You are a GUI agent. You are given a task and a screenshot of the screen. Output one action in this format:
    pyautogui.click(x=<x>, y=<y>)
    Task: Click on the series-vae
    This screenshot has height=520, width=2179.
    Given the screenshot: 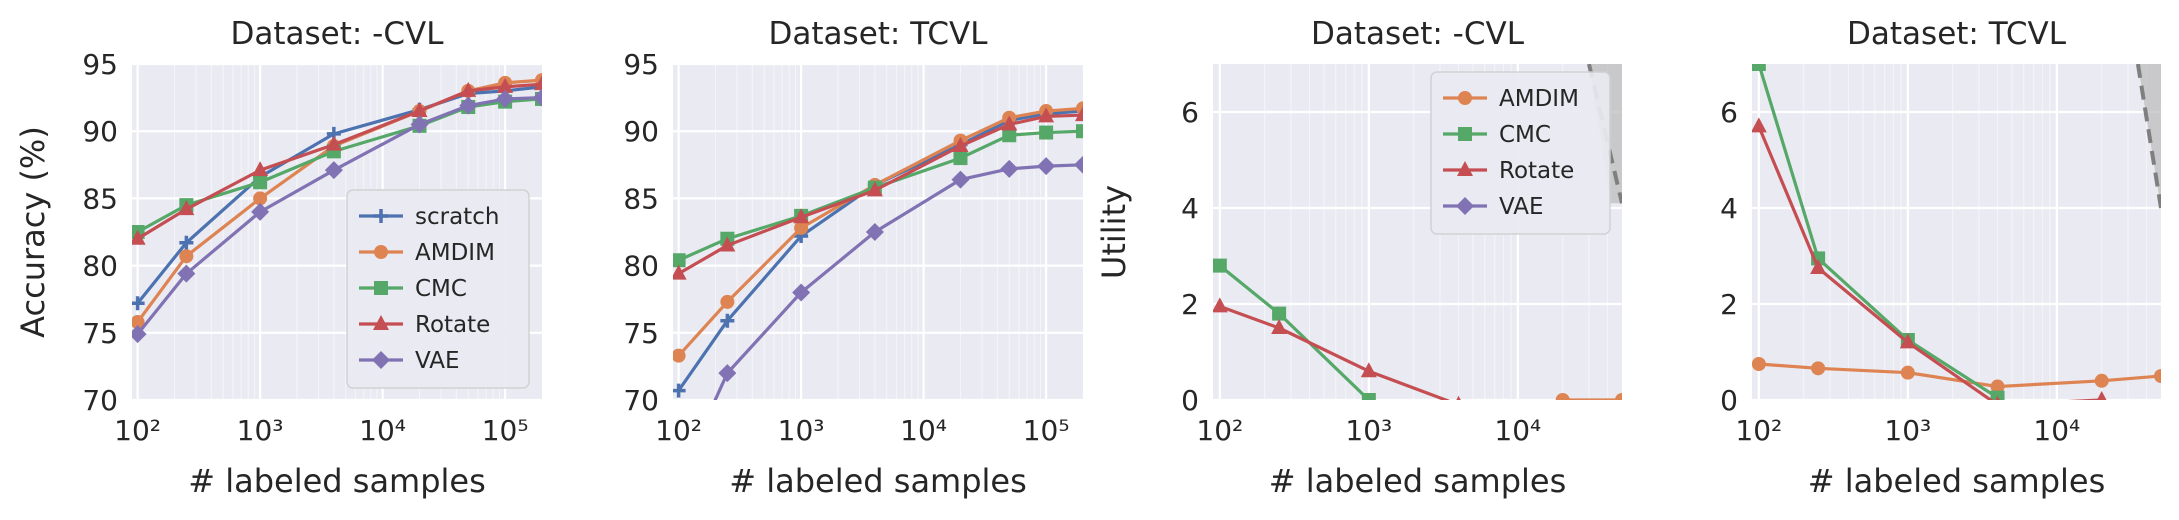 What is the action you would take?
    pyautogui.click(x=898, y=277)
    